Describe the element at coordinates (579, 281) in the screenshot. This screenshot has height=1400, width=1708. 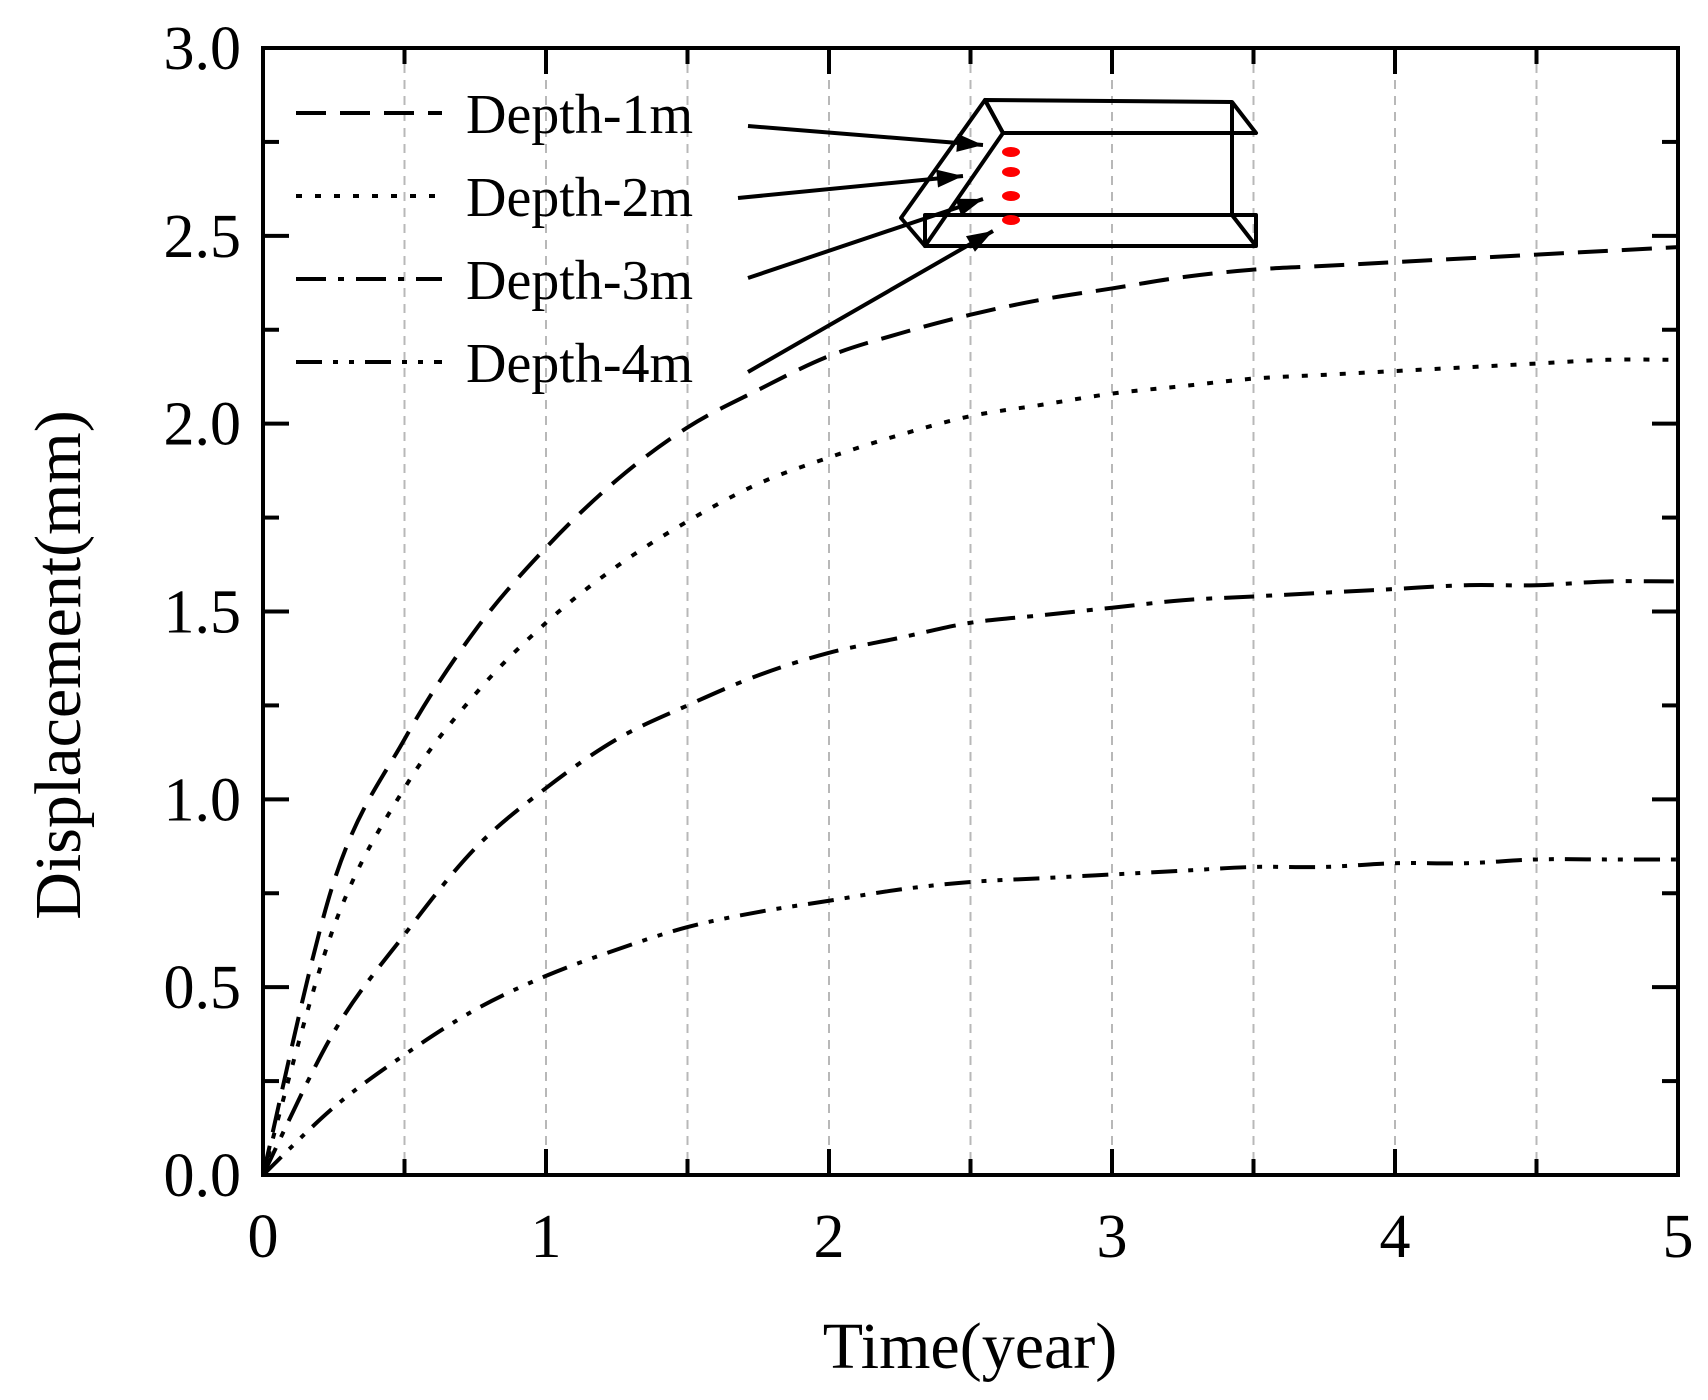
I see `legend-label-3: Depth-3m` at that location.